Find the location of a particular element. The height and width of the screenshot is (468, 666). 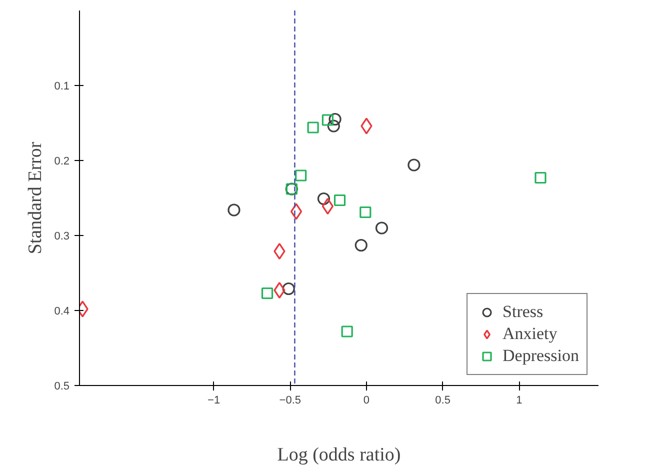

legend-label: Stress is located at coordinates (523, 312).